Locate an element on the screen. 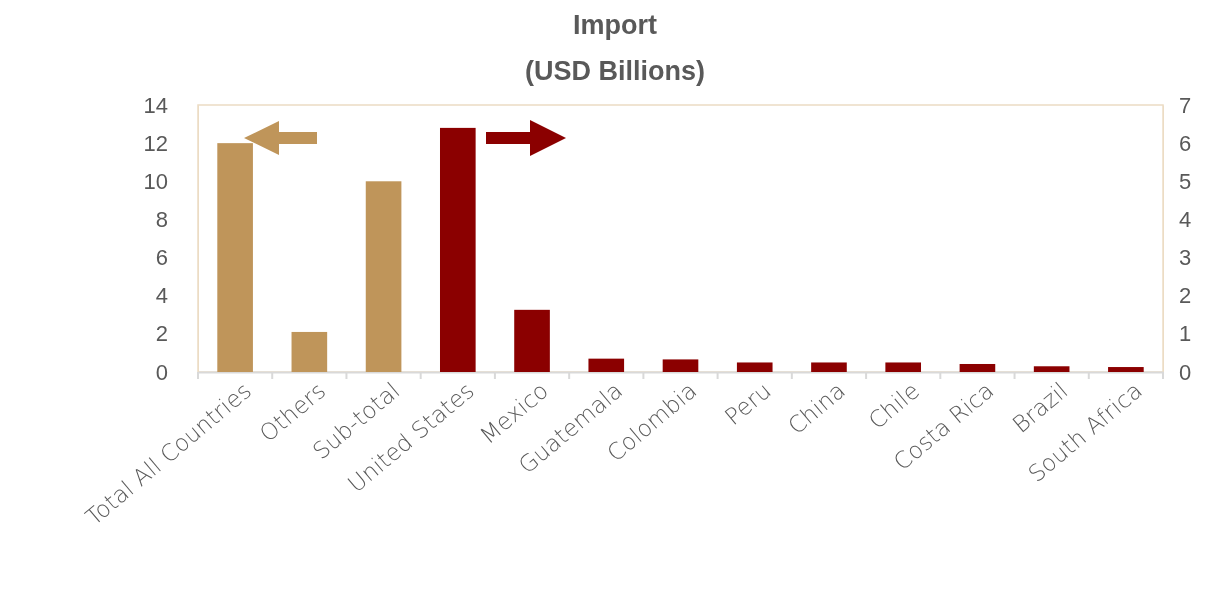 Image resolution: width=1230 pixels, height=615 pixels. y2-tick-label: 5 is located at coordinates (1185, 181).